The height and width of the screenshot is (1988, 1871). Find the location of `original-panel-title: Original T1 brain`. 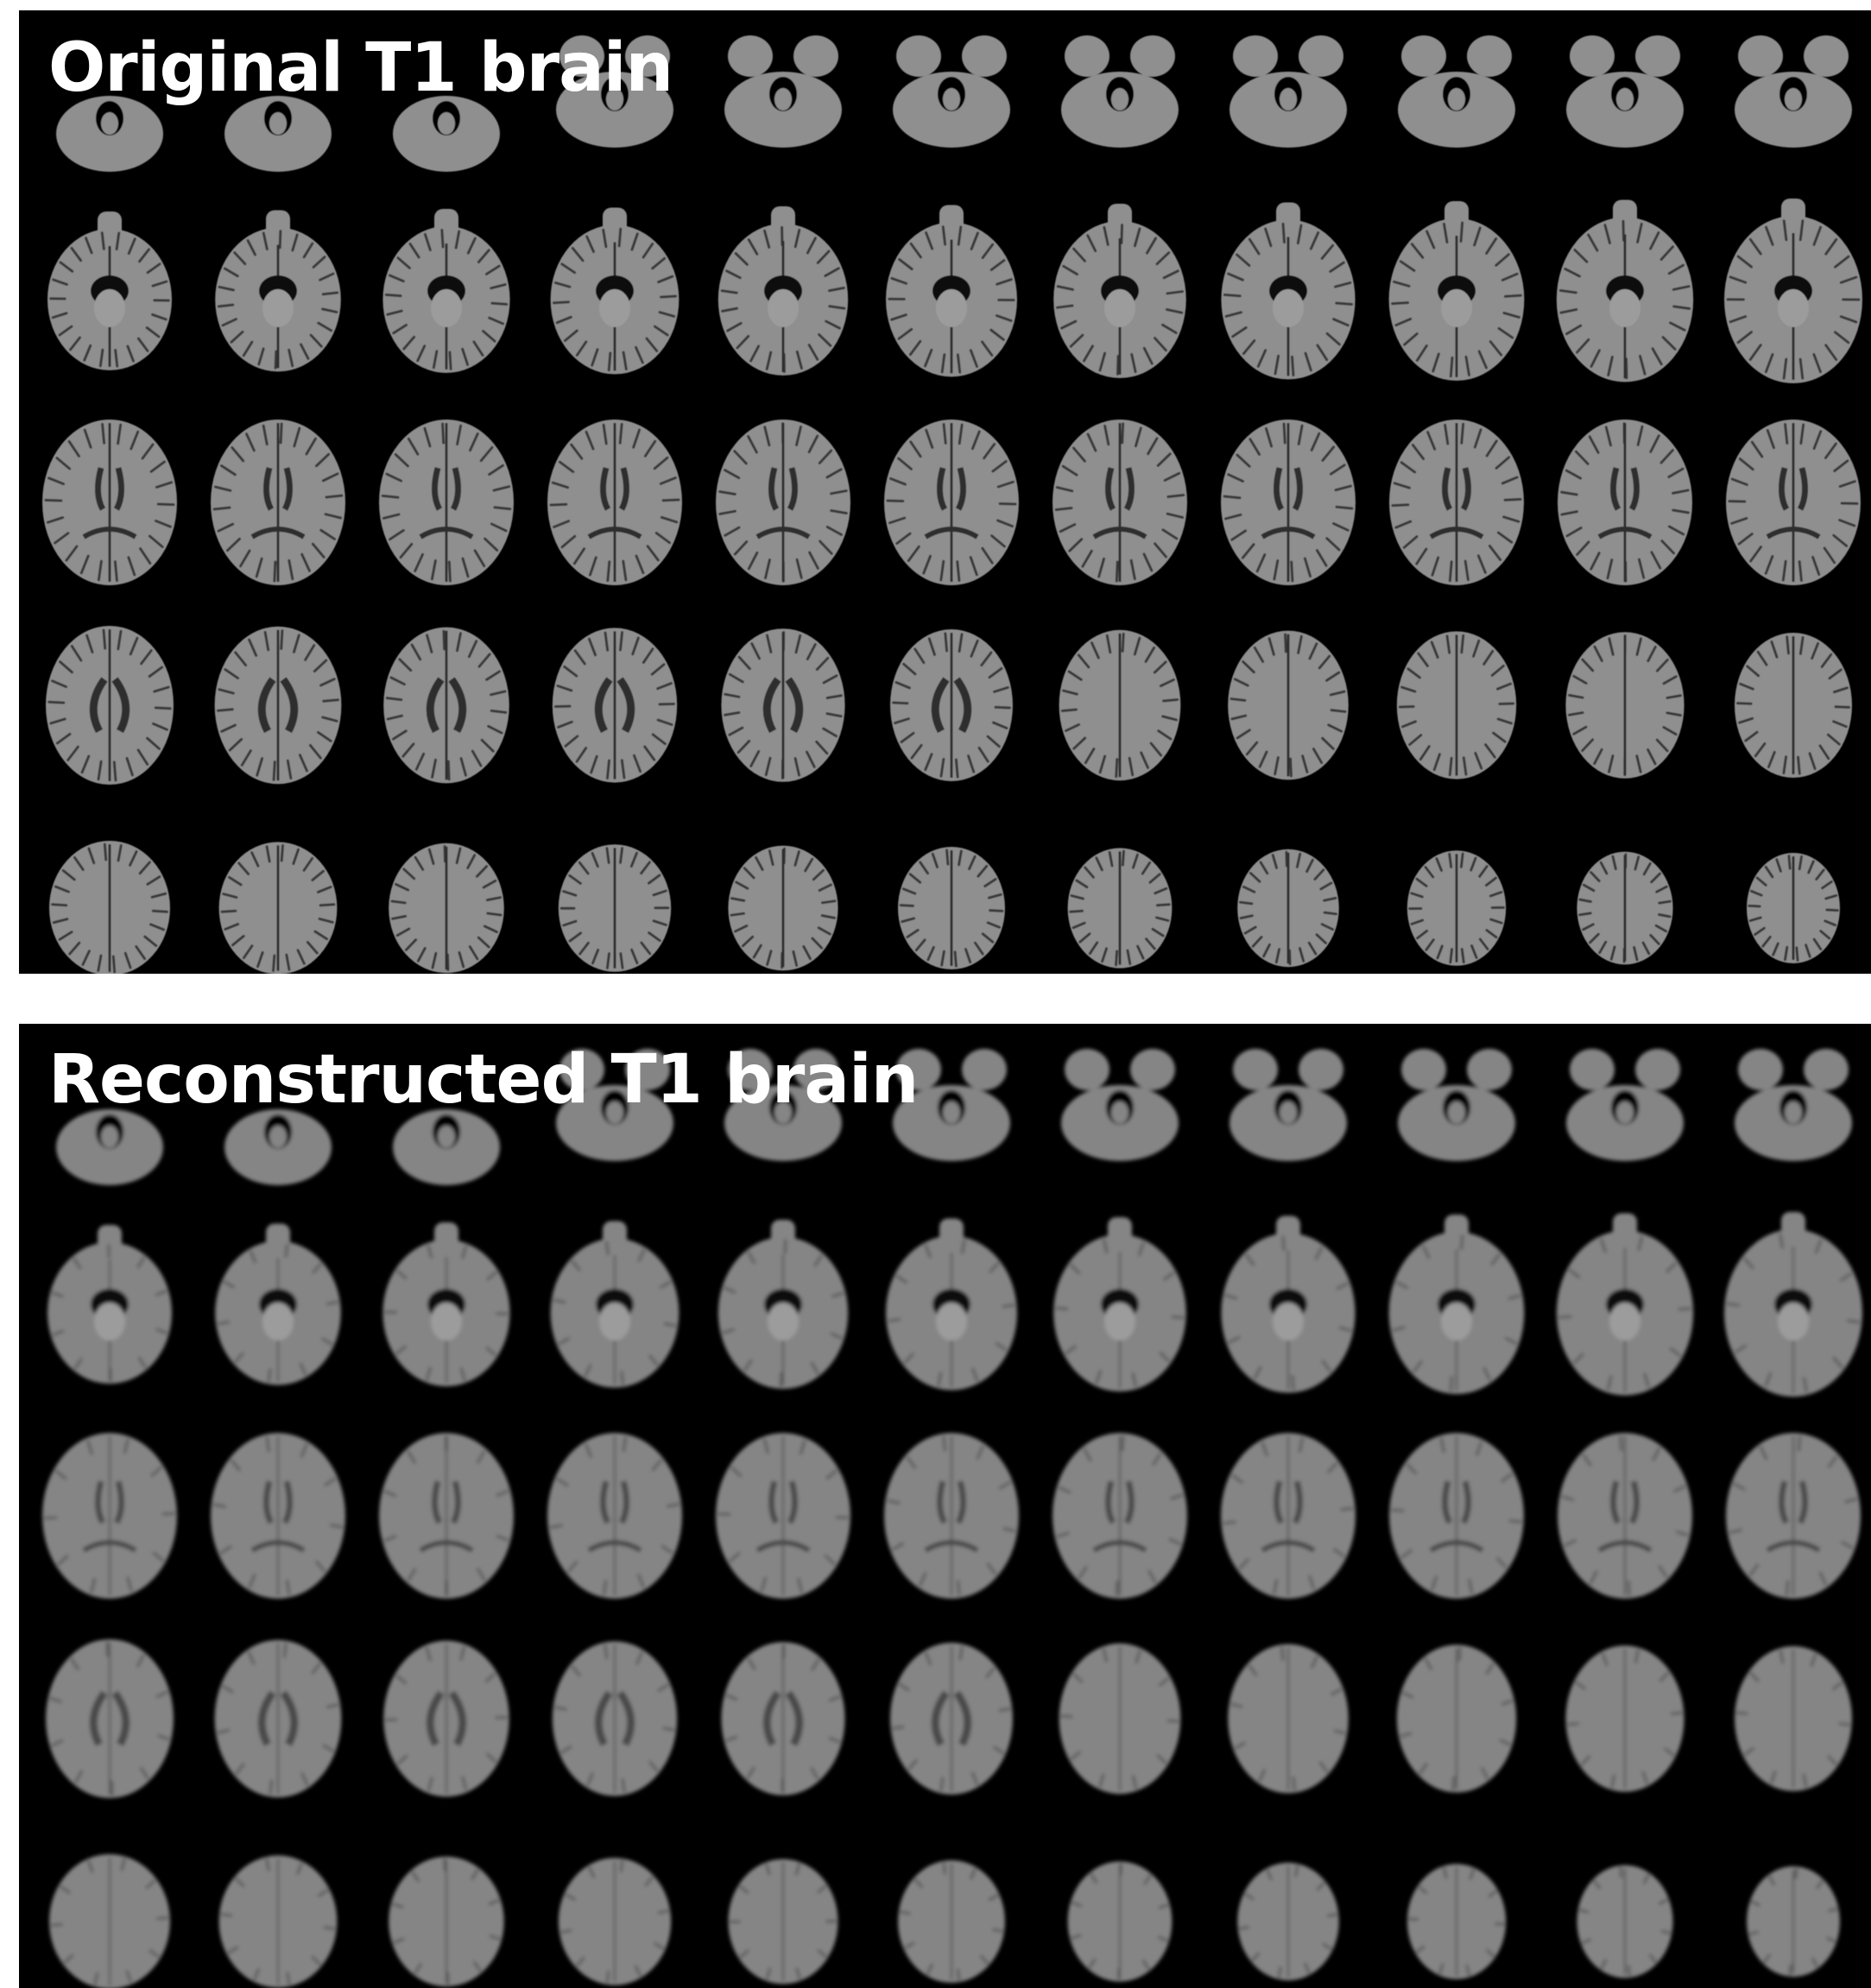

original-panel-title: Original T1 brain is located at coordinates (360, 68).